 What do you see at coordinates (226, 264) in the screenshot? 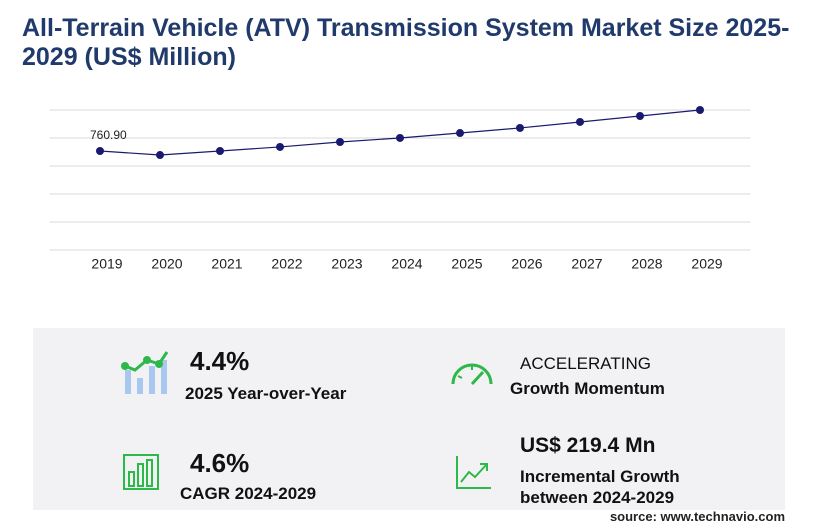
I see `x-tick-label: 2021` at bounding box center [226, 264].